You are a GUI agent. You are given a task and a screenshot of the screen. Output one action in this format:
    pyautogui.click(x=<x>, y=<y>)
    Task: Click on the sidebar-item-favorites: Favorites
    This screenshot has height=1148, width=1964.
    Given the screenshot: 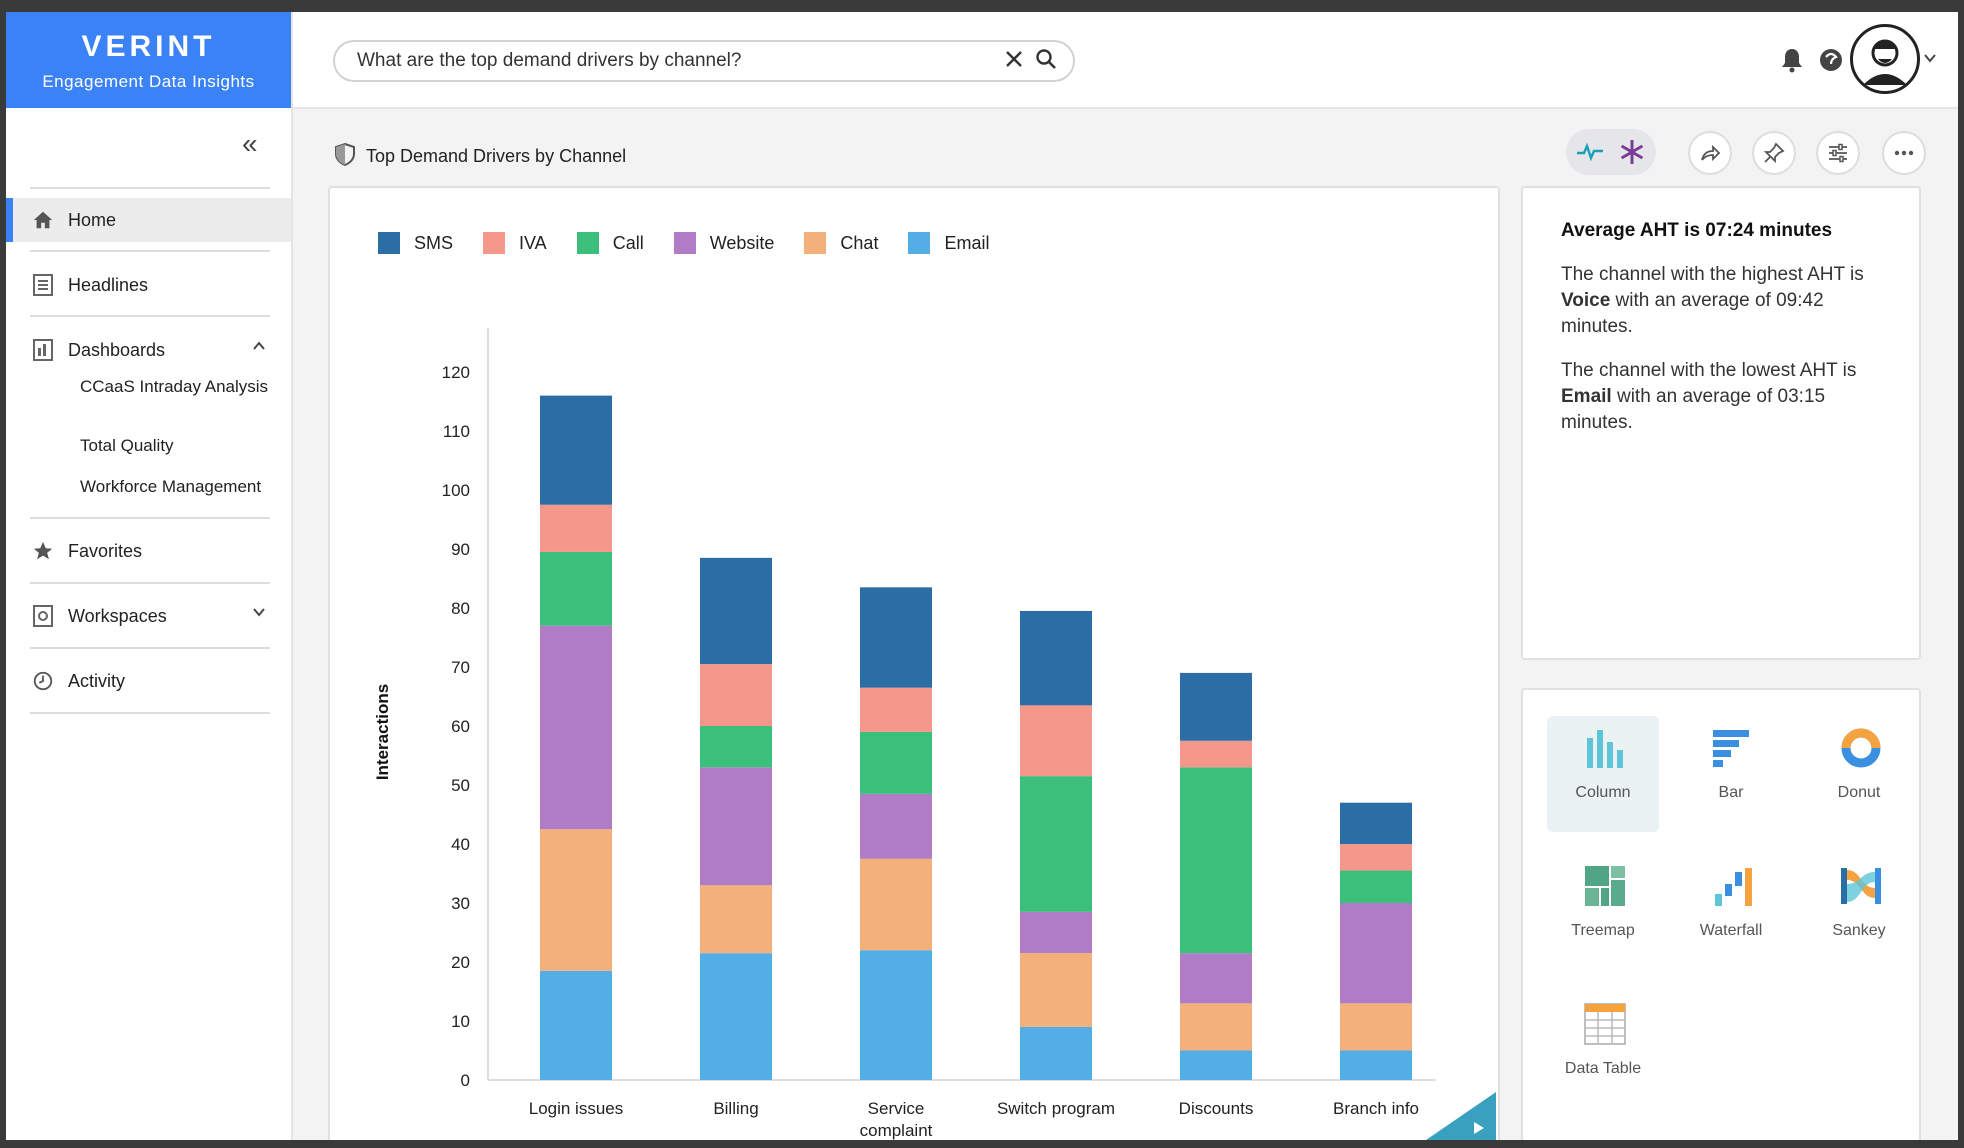 What is the action you would take?
    pyautogui.click(x=148, y=551)
    